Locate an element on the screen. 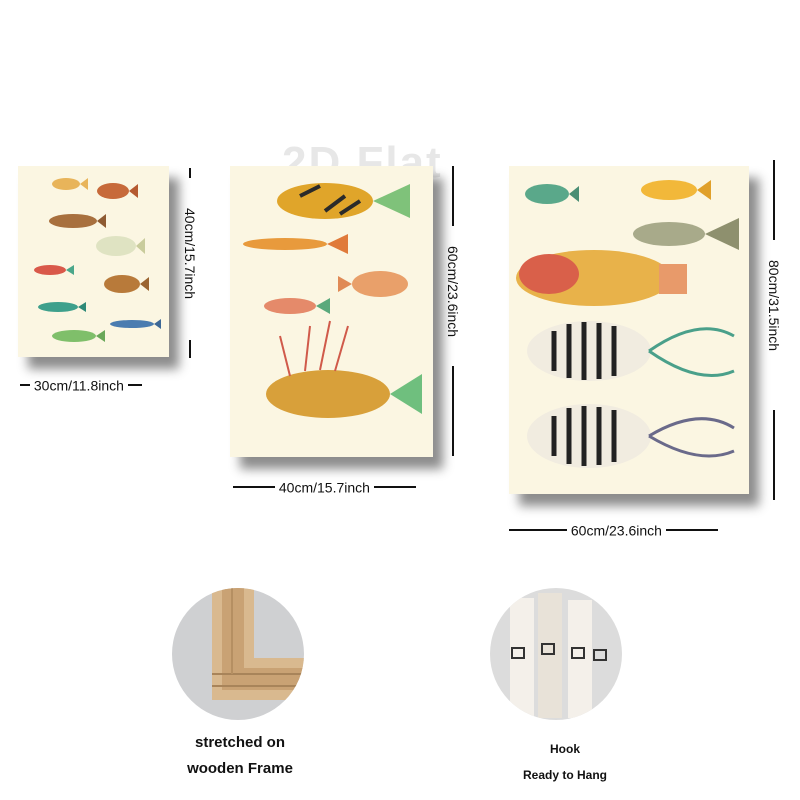 This screenshot has width=800, height=800. height-label-large: 80cm/31.5inch is located at coordinates (774, 305).